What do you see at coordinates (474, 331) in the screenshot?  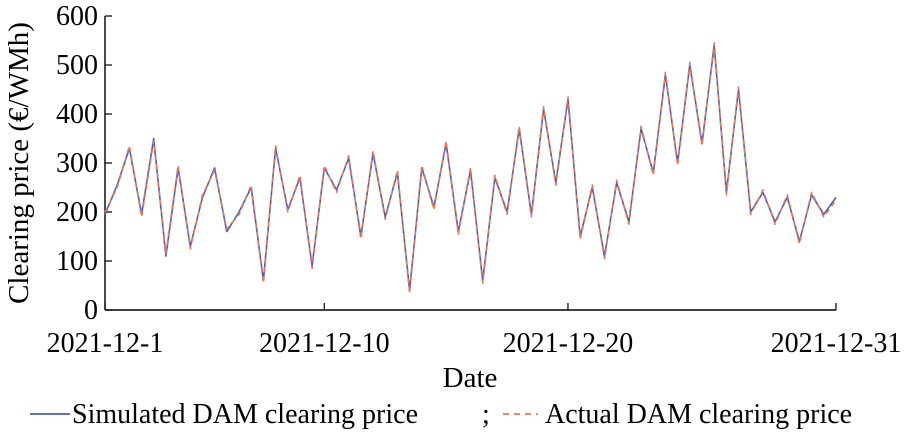 I see `x-ticks: 2021-12-1 2021-12-10 2021-12-20 2021-12-31` at bounding box center [474, 331].